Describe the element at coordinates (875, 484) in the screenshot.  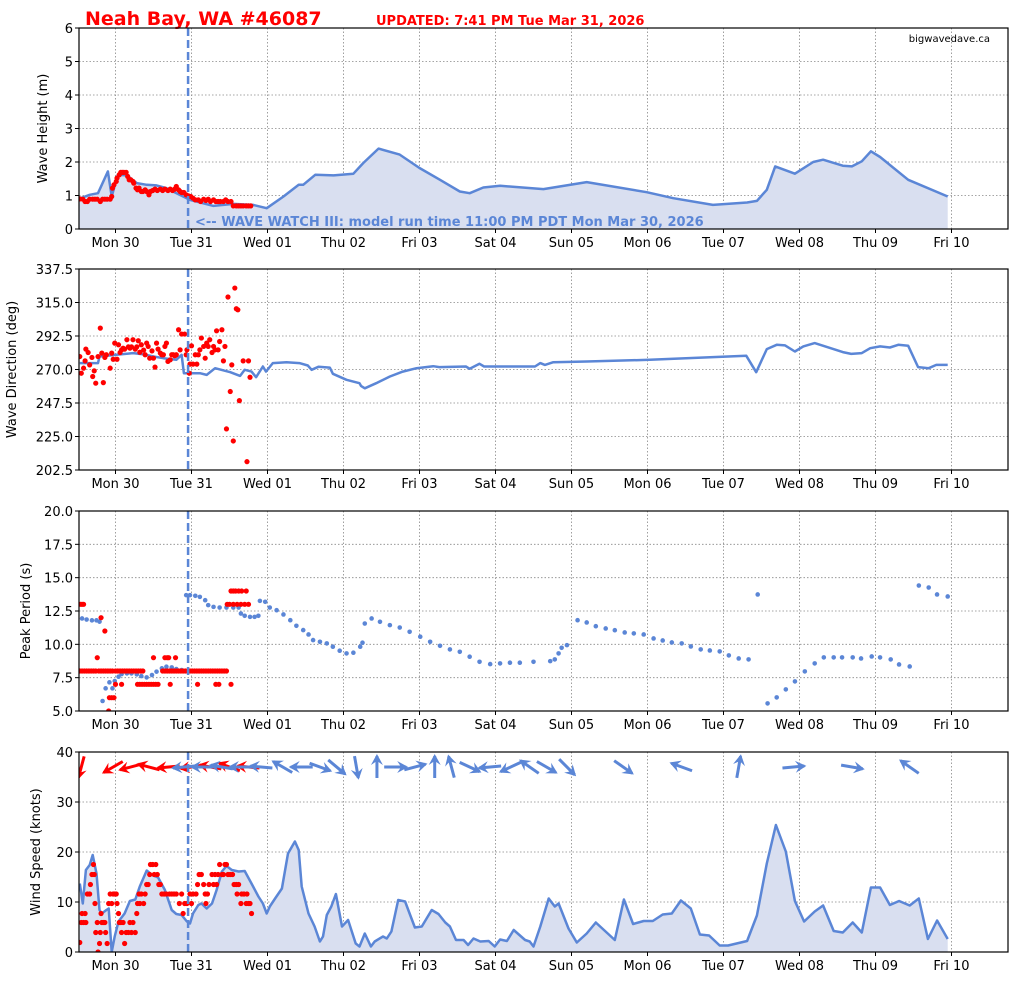
I see `x-tick-label: Thu 09` at that location.